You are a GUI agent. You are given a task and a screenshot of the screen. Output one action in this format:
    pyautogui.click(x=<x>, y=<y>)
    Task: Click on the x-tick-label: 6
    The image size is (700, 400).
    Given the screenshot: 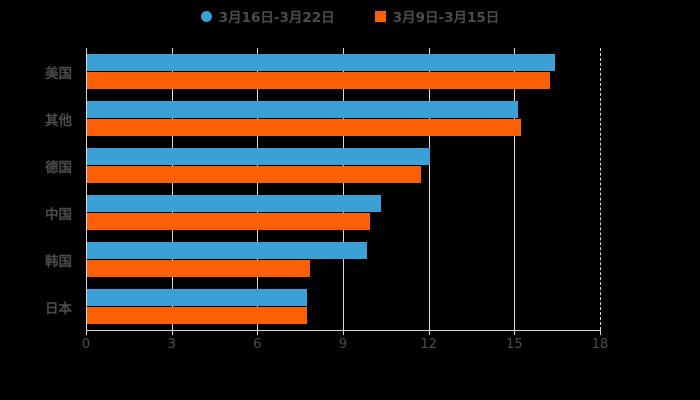 What is the action you would take?
    pyautogui.click(x=257, y=344)
    